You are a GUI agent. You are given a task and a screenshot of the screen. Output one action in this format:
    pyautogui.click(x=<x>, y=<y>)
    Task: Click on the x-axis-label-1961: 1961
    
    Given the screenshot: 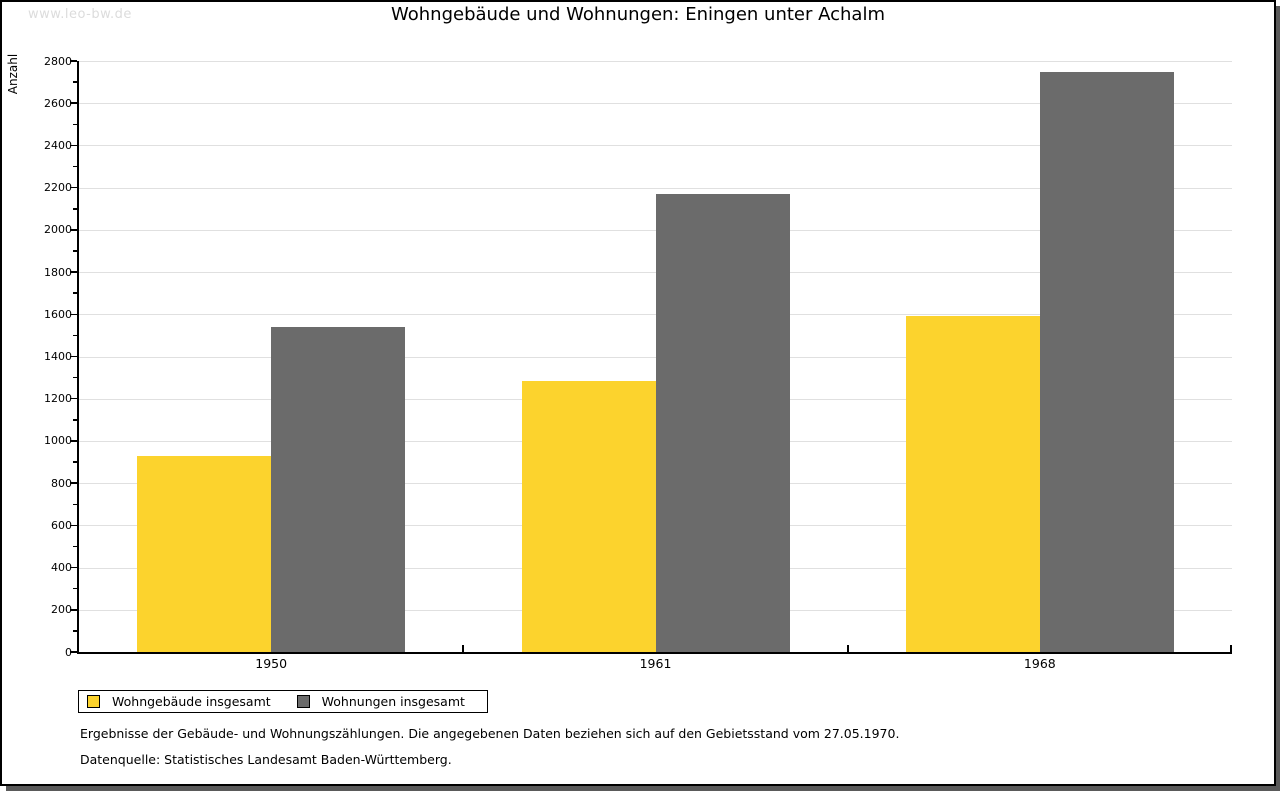 What is the action you would take?
    pyautogui.click(x=655, y=663)
    